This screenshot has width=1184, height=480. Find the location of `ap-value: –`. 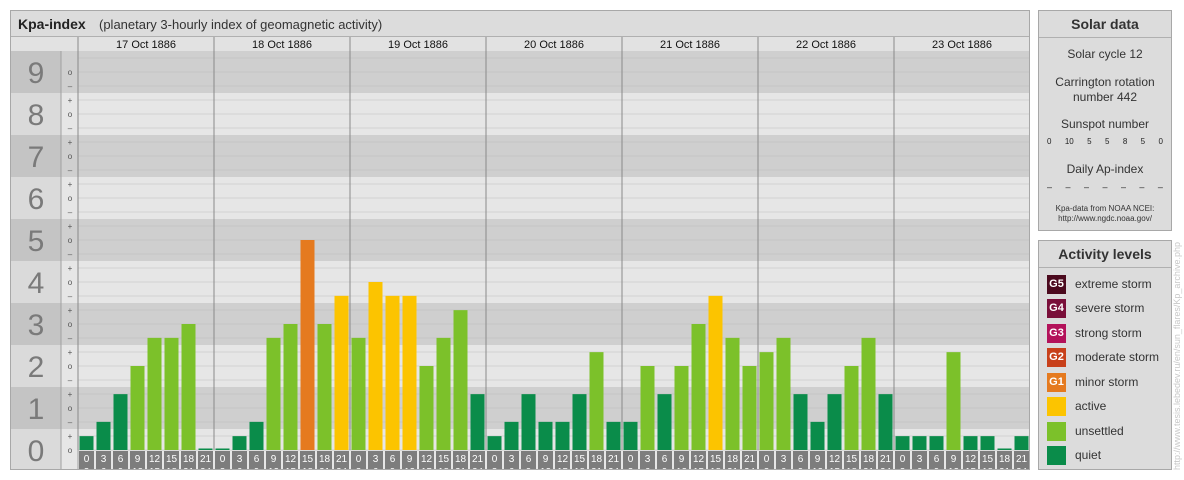

ap-value: – is located at coordinates (1068, 187).